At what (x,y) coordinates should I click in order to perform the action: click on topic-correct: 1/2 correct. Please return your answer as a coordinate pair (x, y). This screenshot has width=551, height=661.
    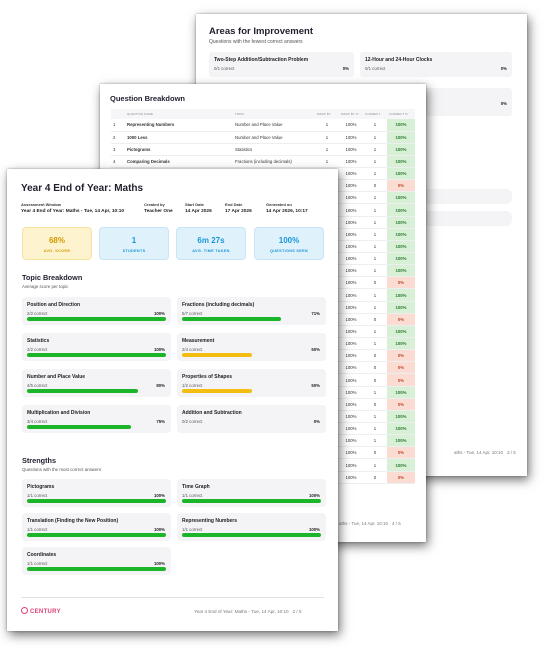
    Looking at the image, I should click on (192, 385).